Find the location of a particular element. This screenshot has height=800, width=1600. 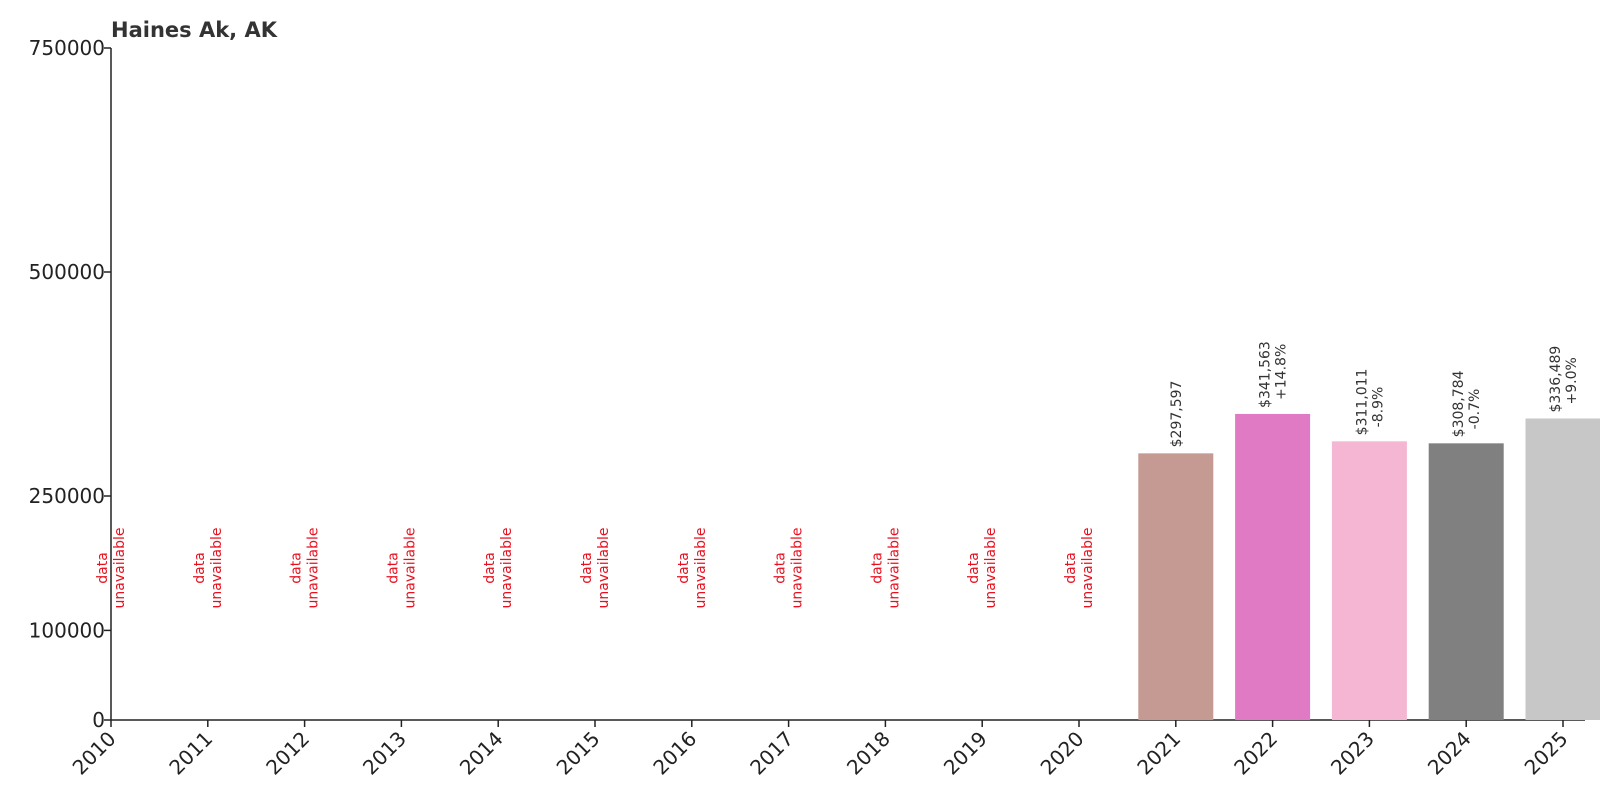

x-tick-label: 2017 is located at coordinates (771, 753).